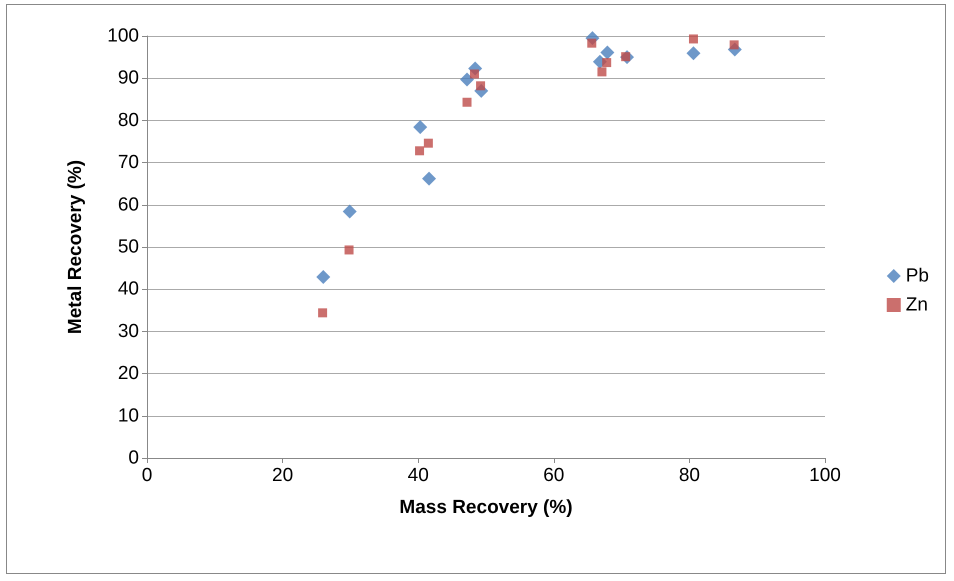  What do you see at coordinates (128, 247) in the screenshot?
I see `y-tick-label: 50` at bounding box center [128, 247].